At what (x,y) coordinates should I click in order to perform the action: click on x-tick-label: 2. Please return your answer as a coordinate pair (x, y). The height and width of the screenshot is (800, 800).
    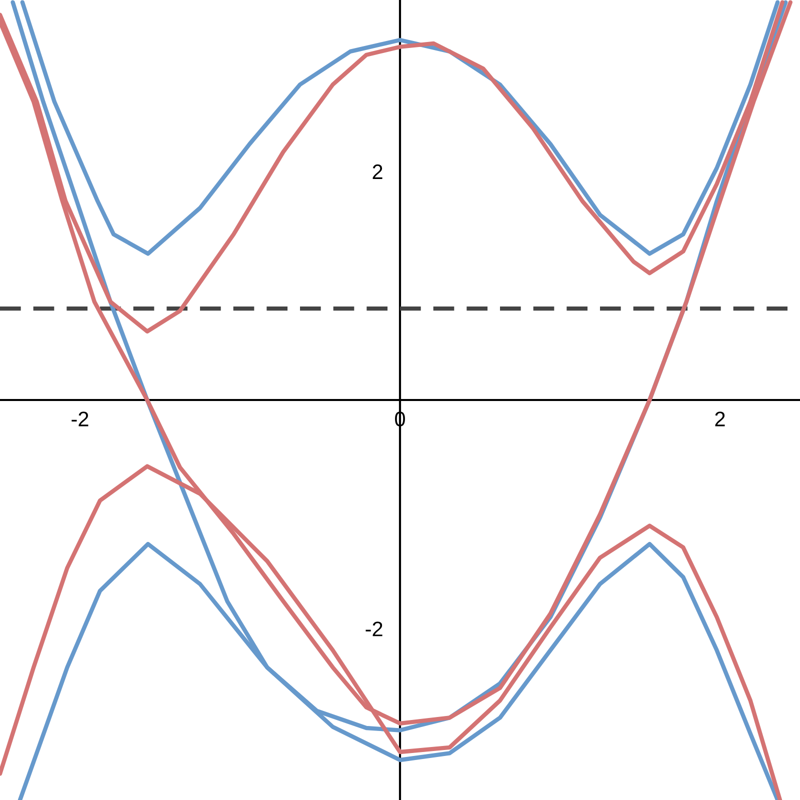
    Looking at the image, I should click on (720, 419).